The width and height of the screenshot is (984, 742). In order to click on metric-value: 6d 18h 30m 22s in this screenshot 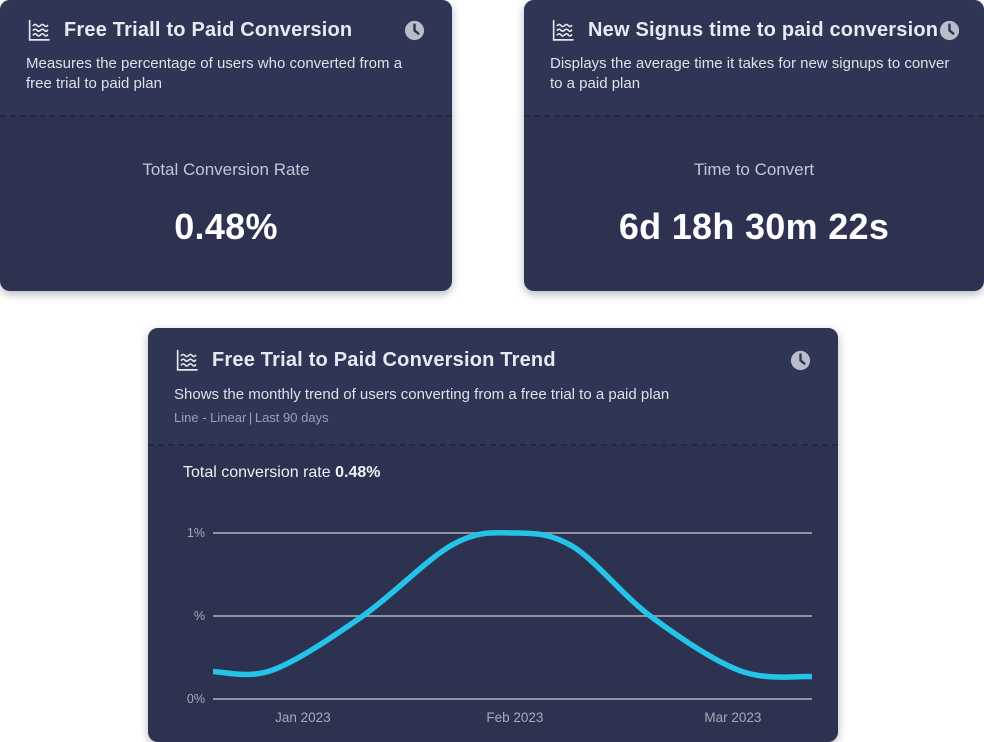, I will do `click(754, 226)`.